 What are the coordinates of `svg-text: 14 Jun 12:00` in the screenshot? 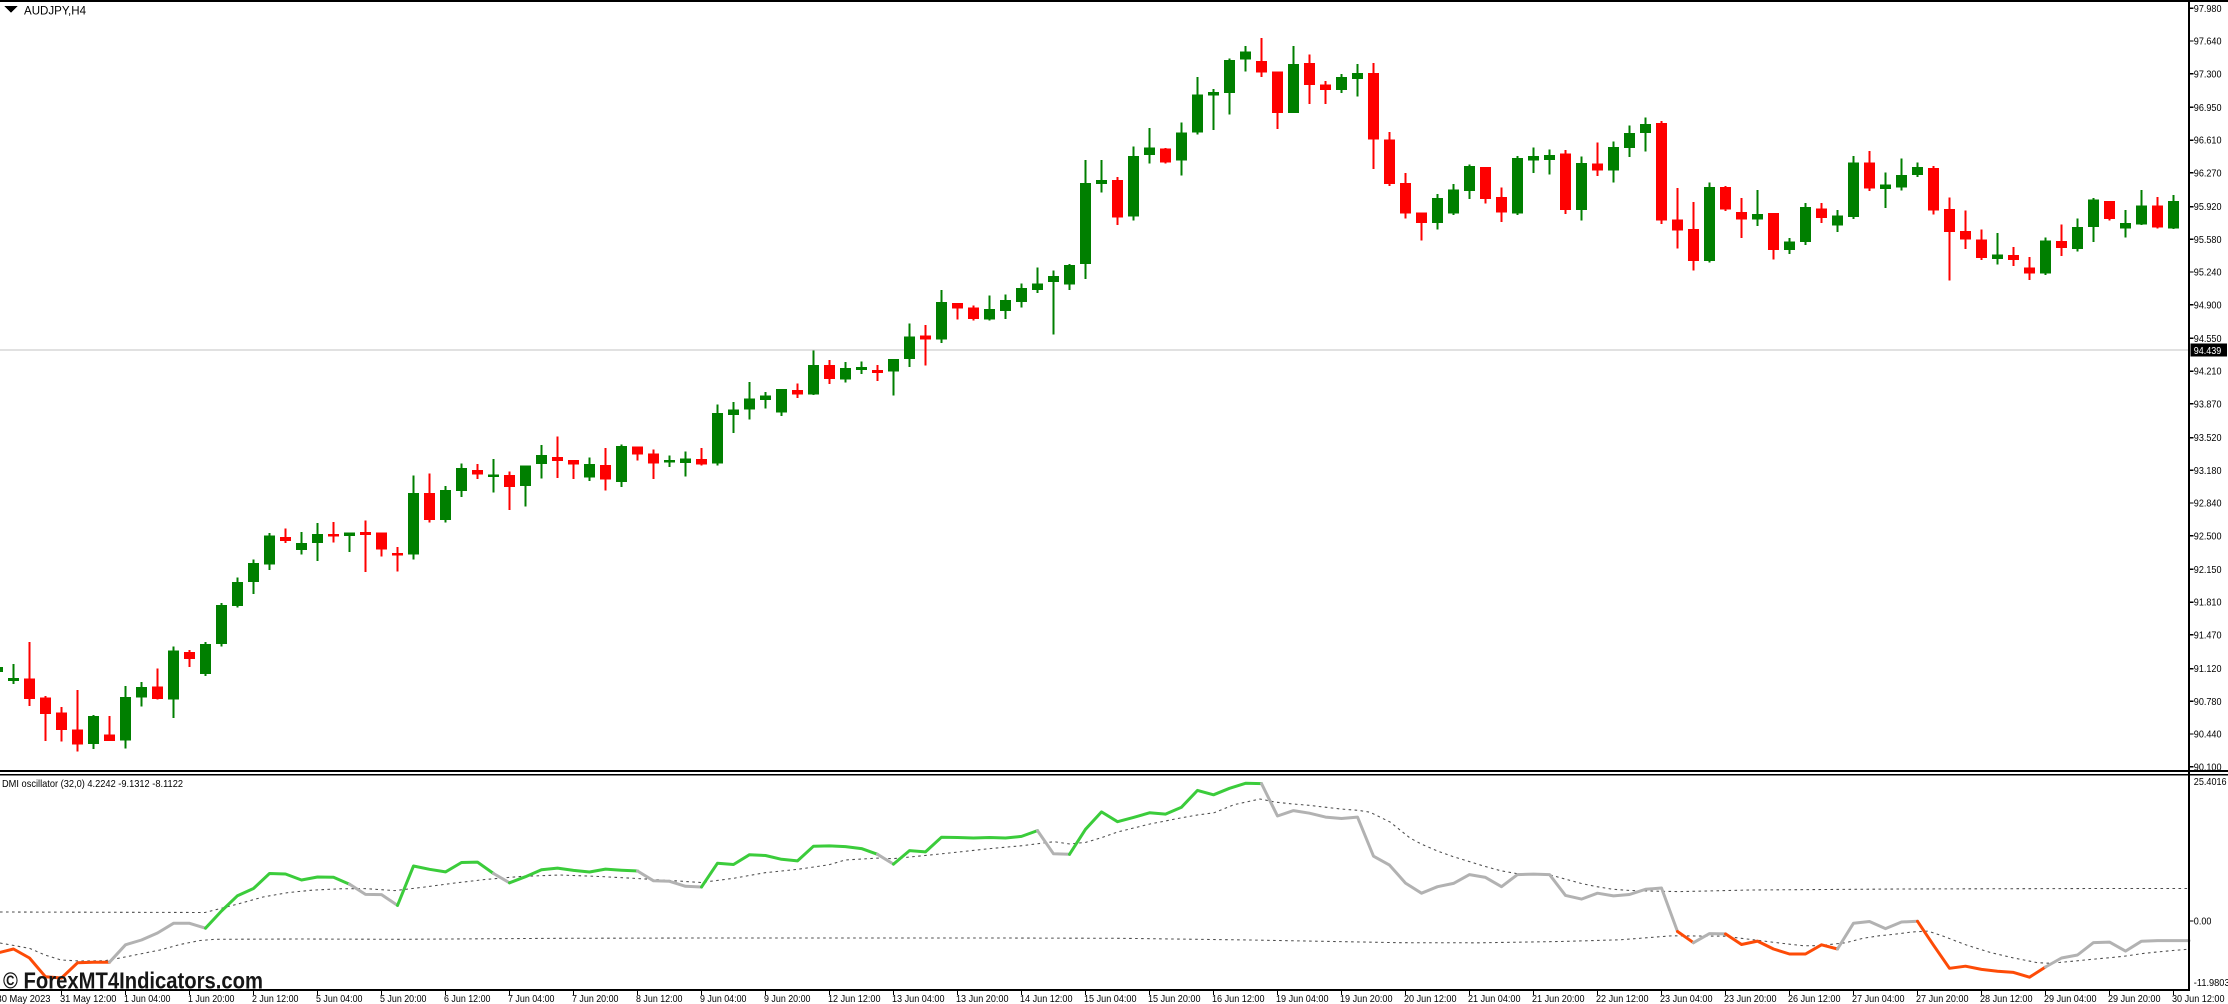 It's located at (1046, 998).